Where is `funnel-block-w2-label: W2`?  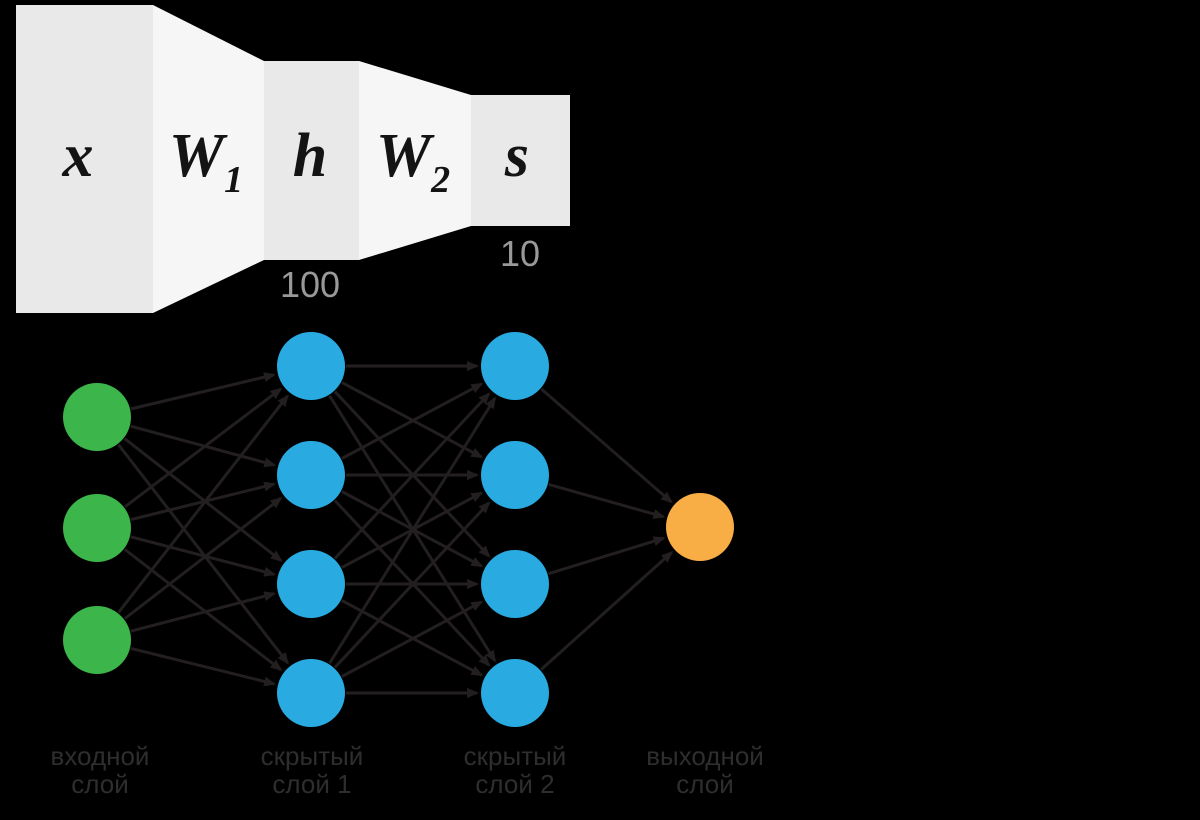 funnel-block-w2-label: W2 is located at coordinates (413, 161).